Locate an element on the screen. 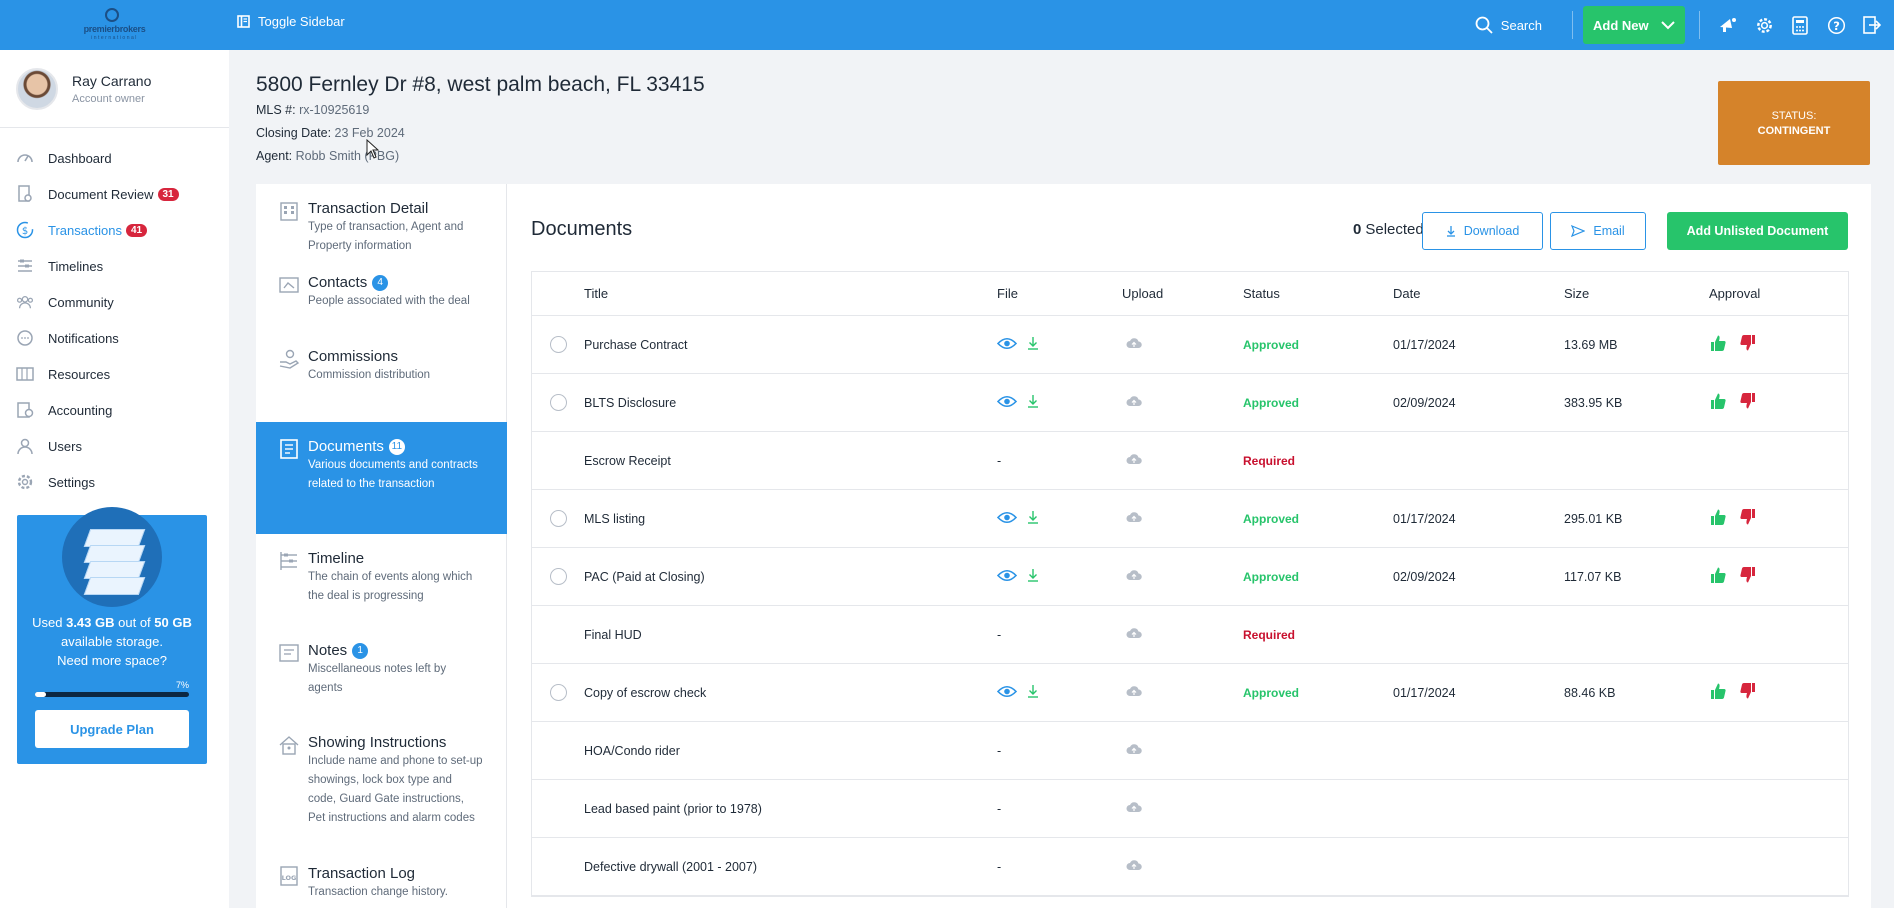 Image resolution: width=1894 pixels, height=908 pixels. search-button: Search is located at coordinates (1508, 25).